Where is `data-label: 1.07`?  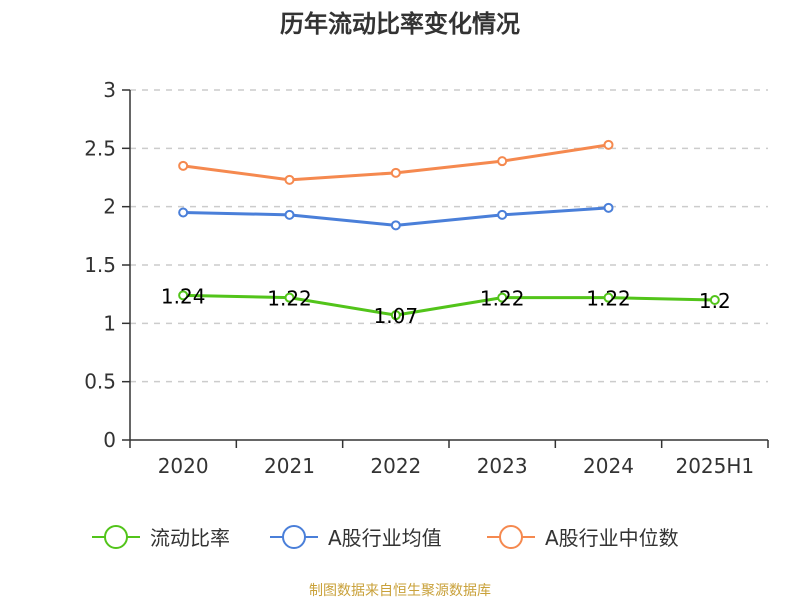
data-label: 1.07 is located at coordinates (396, 316).